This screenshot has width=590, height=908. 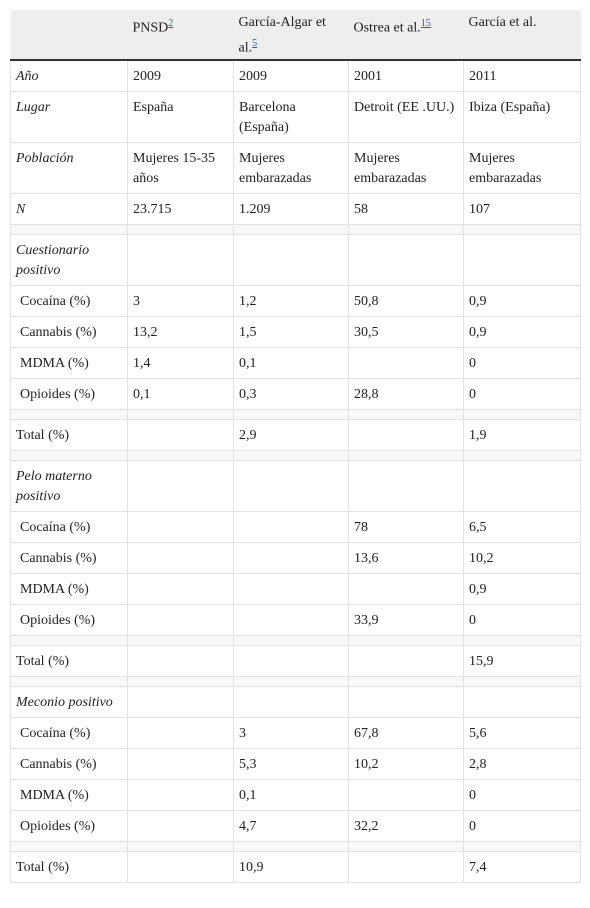 What do you see at coordinates (387, 28) in the screenshot?
I see `header-text: Ostrea et al.` at bounding box center [387, 28].